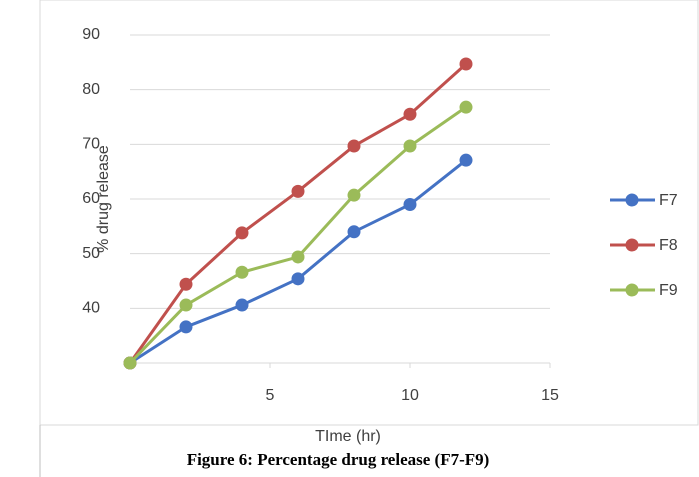 The height and width of the screenshot is (477, 699). What do you see at coordinates (668, 290) in the screenshot?
I see `legend-label: F9` at bounding box center [668, 290].